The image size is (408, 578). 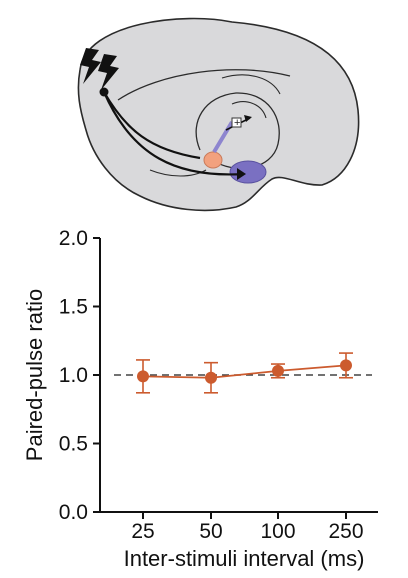 I want to click on series-line, so click(x=244, y=371).